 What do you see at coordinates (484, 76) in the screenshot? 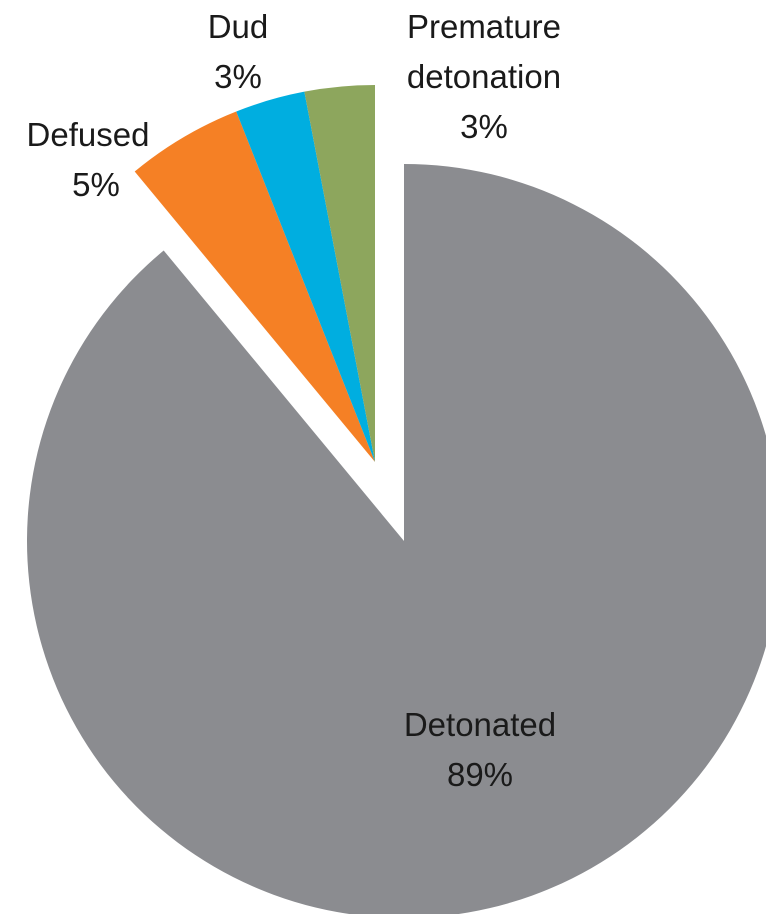
I see `premature-detonation-label-line2: detonation` at bounding box center [484, 76].